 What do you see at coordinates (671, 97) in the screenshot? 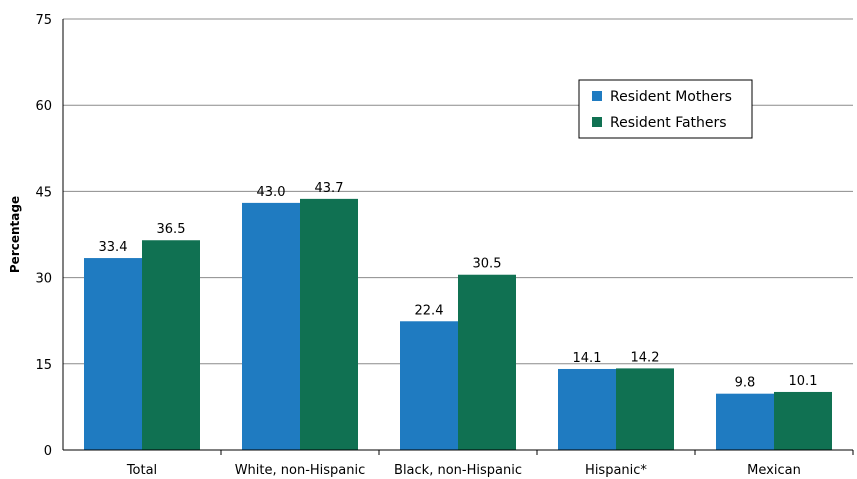
I see `legend-label: Resident Mothers` at bounding box center [671, 97].